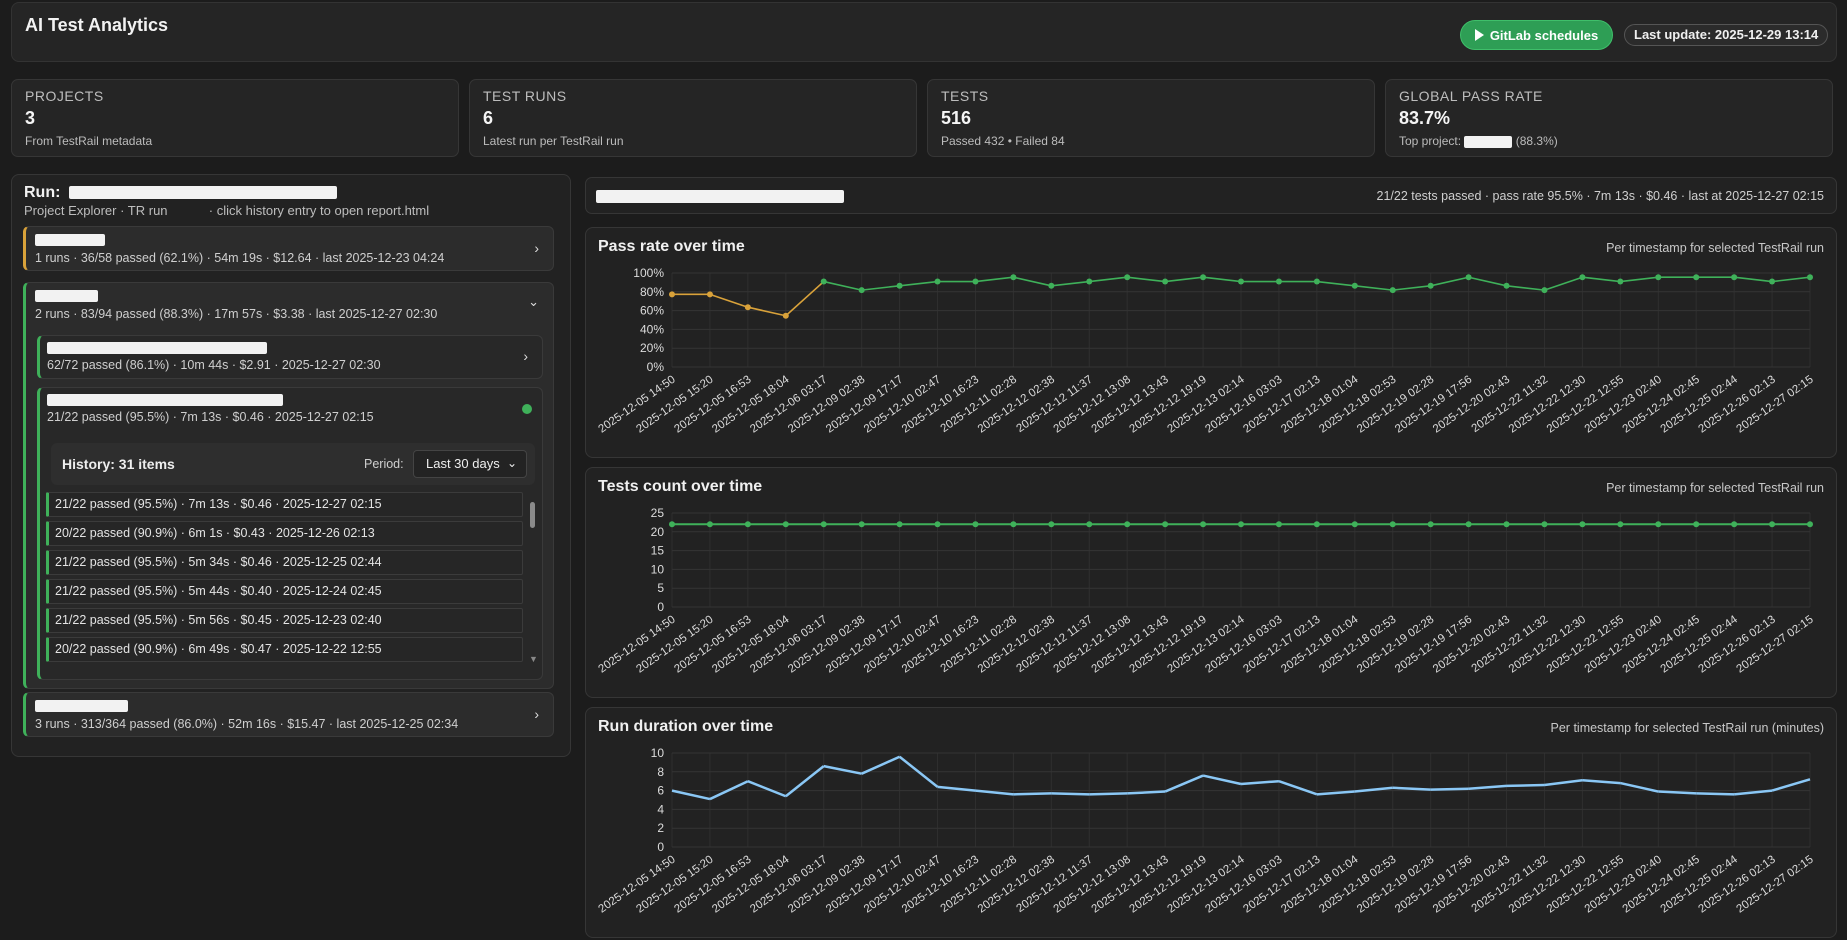 This screenshot has width=1847, height=940. I want to click on y-tick-label: 25, so click(658, 513).